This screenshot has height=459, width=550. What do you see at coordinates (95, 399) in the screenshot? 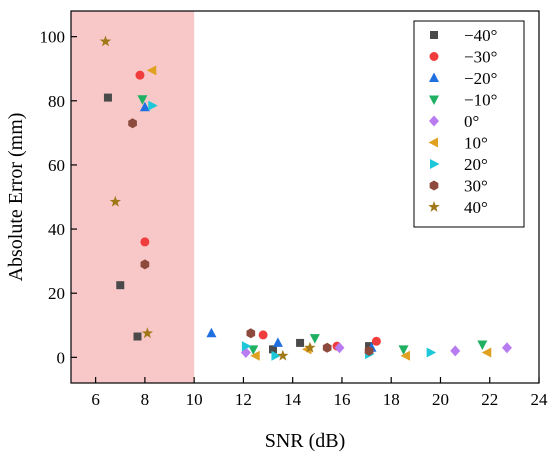
I see `x-tick-label: 6` at bounding box center [95, 399].